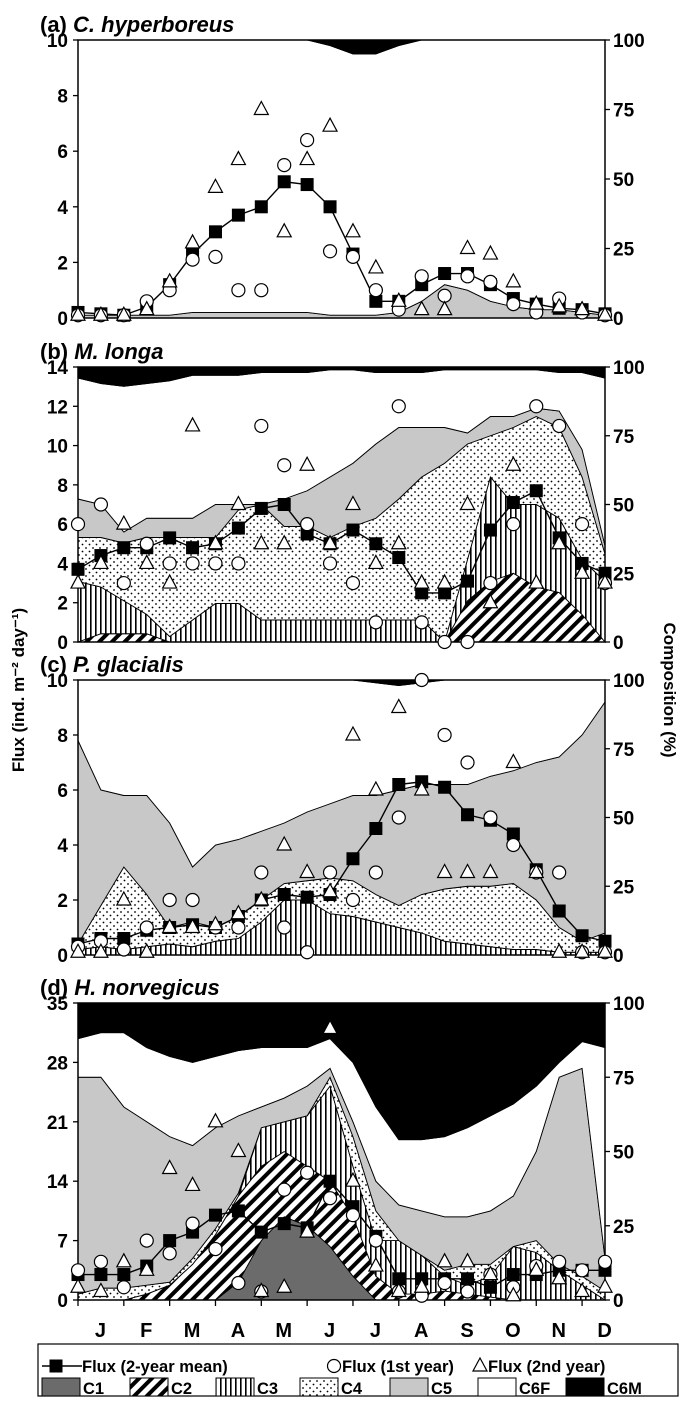  Describe the element at coordinates (57, 1063) in the screenshot. I see `y-tick-label: 28` at that location.